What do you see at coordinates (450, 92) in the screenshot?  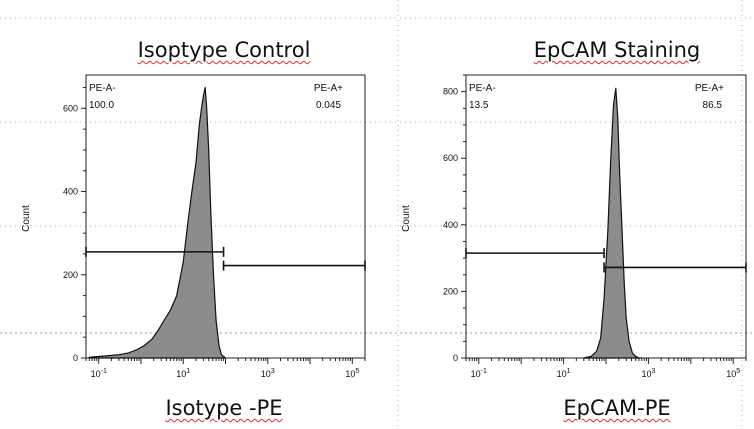 I see `y-tick-label: 800` at bounding box center [450, 92].